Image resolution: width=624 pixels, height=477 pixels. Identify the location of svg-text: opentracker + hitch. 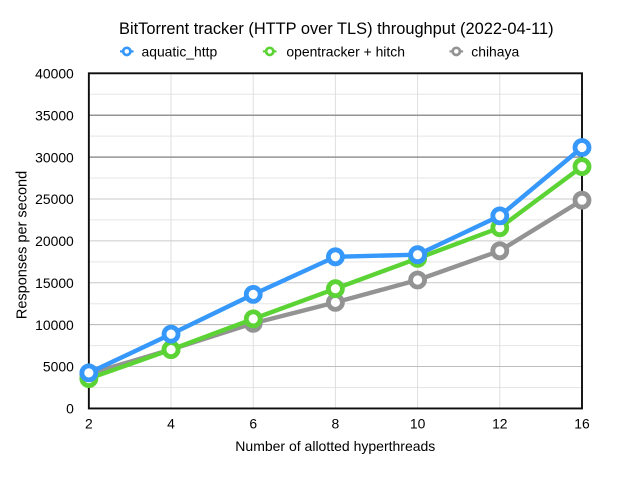
(345, 52).